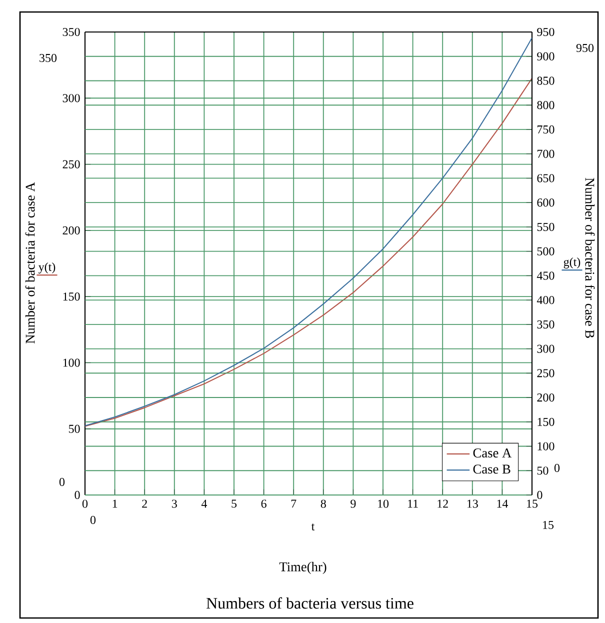 This screenshot has height=623, width=605. Describe the element at coordinates (74, 428) in the screenshot. I see `y-tick-label: 50` at that location.